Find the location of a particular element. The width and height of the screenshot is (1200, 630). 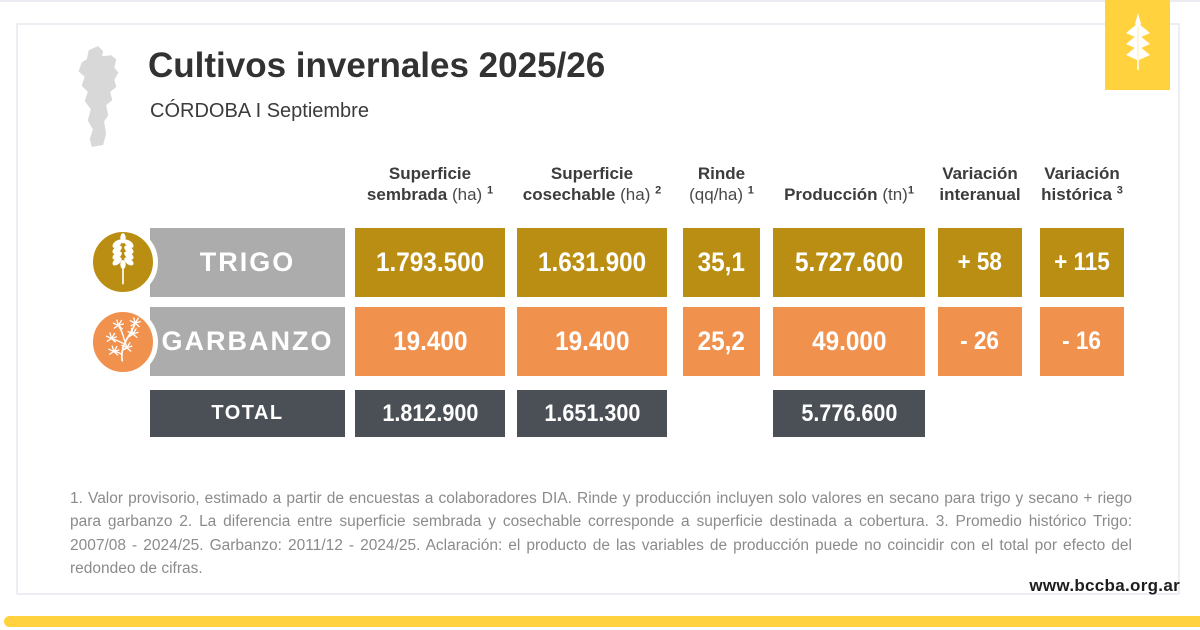

trigo-crop-badge is located at coordinates (123, 262).